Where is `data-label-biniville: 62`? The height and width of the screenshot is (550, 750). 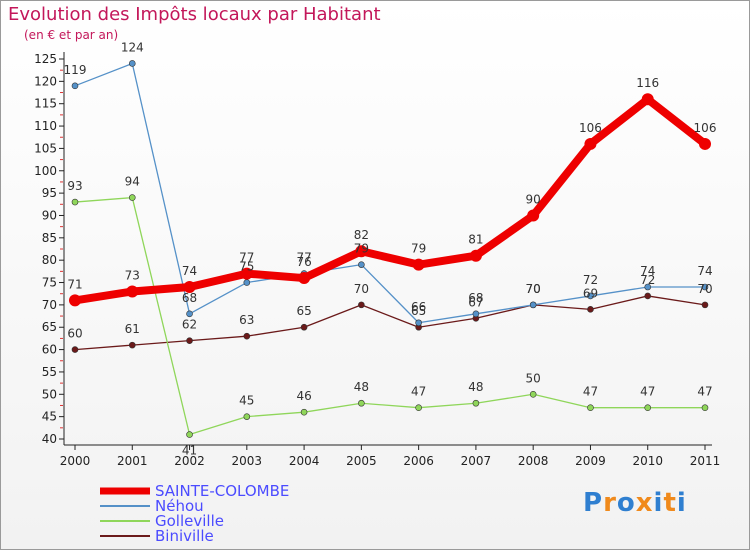
data-label-biniville: 62 is located at coordinates (189, 325).